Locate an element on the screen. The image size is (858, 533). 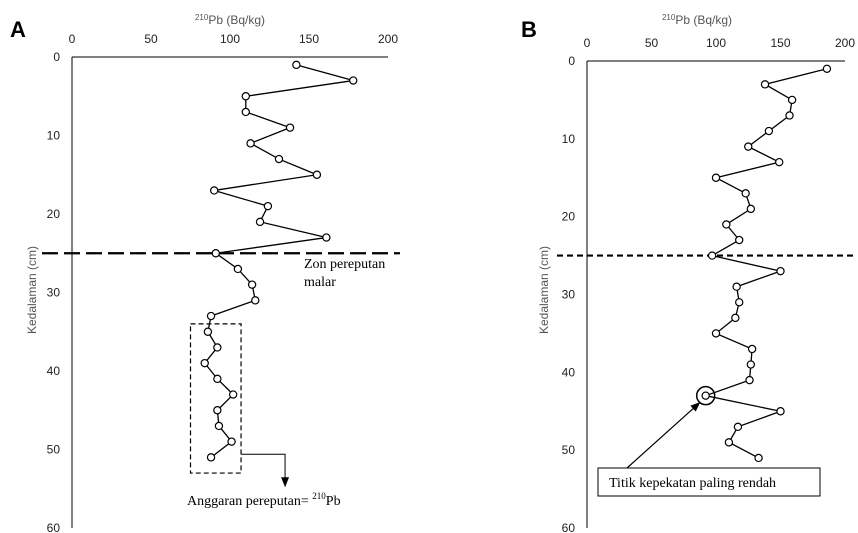
panel-b-lowest-point-label: Titik kepekatan paling rendah is located at coordinates (692, 483).